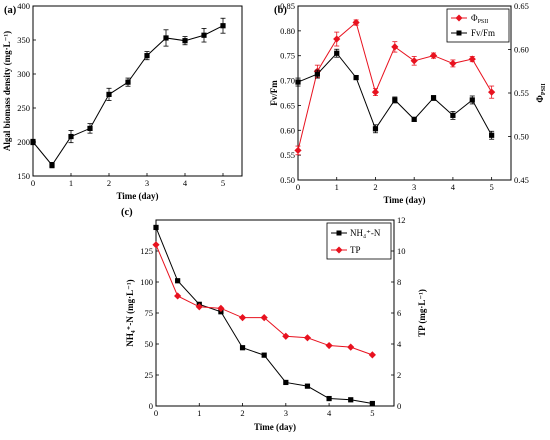 The image size is (550, 440). I want to click on y2tick-label: 6, so click(399, 313).